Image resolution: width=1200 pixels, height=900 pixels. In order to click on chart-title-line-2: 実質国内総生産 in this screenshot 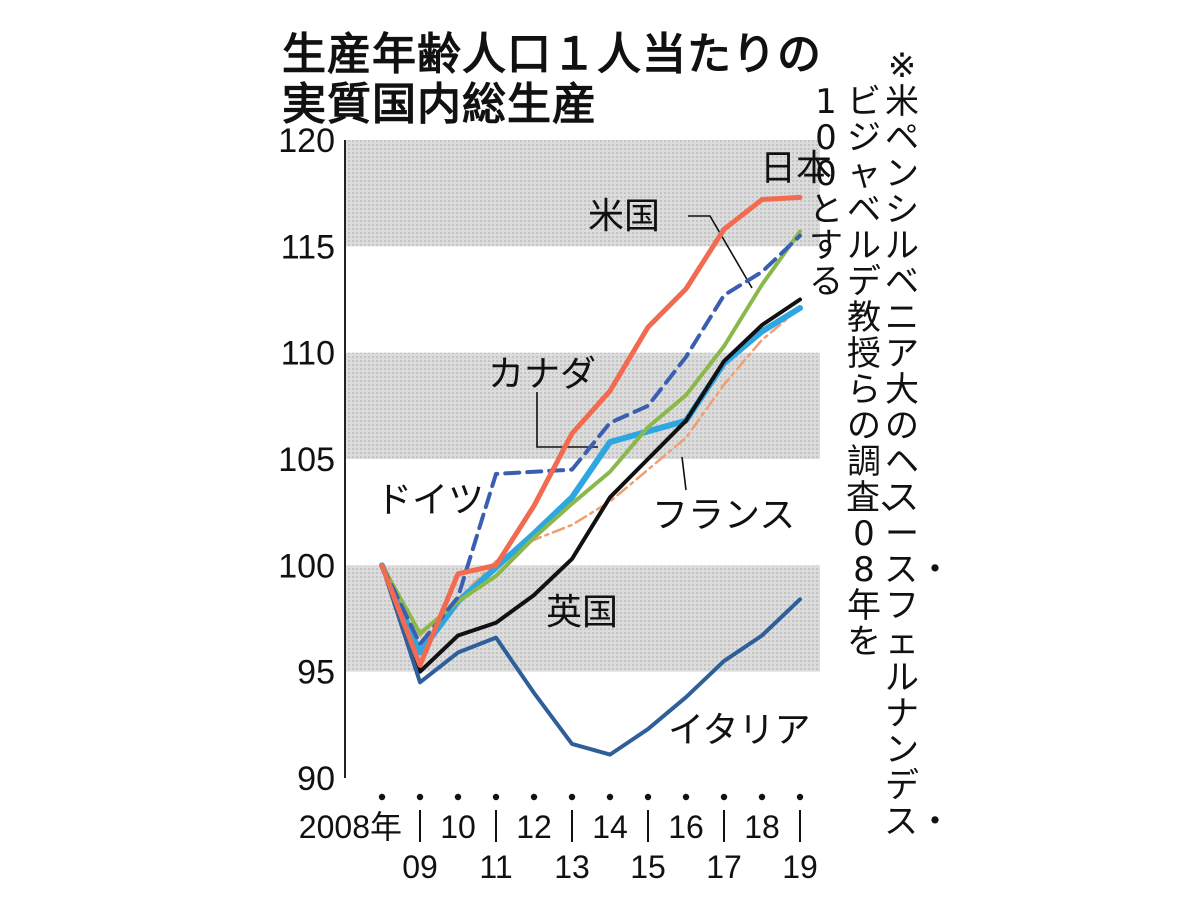, I will do `click(439, 104)`.